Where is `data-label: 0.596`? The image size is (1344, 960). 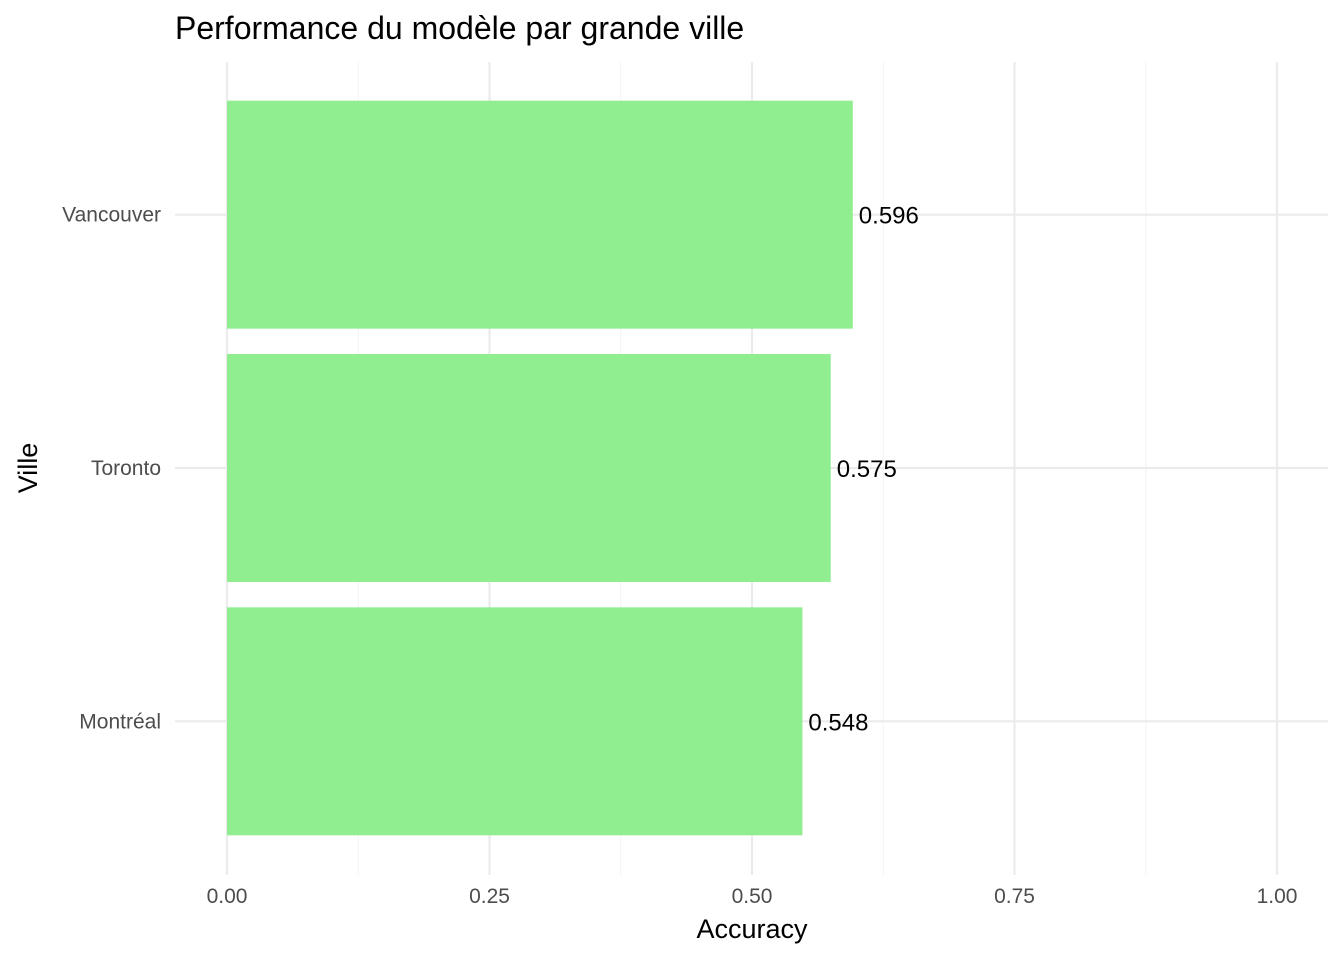 data-label: 0.596 is located at coordinates (889, 216).